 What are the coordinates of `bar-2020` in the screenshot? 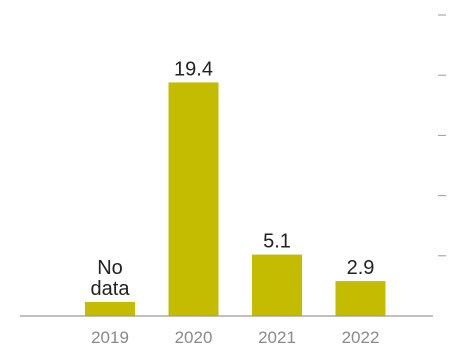 It's located at (193, 199).